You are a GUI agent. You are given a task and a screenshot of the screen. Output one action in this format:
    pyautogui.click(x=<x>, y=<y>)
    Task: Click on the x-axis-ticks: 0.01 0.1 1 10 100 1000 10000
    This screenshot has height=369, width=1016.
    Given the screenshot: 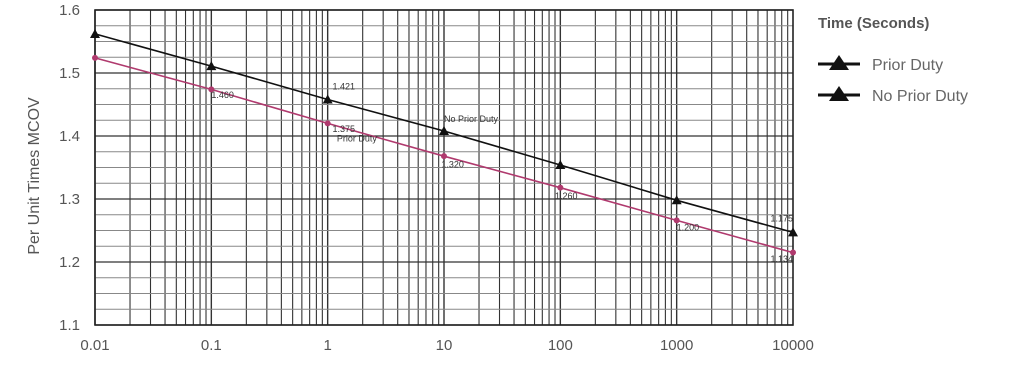 What is the action you would take?
    pyautogui.click(x=446, y=345)
    